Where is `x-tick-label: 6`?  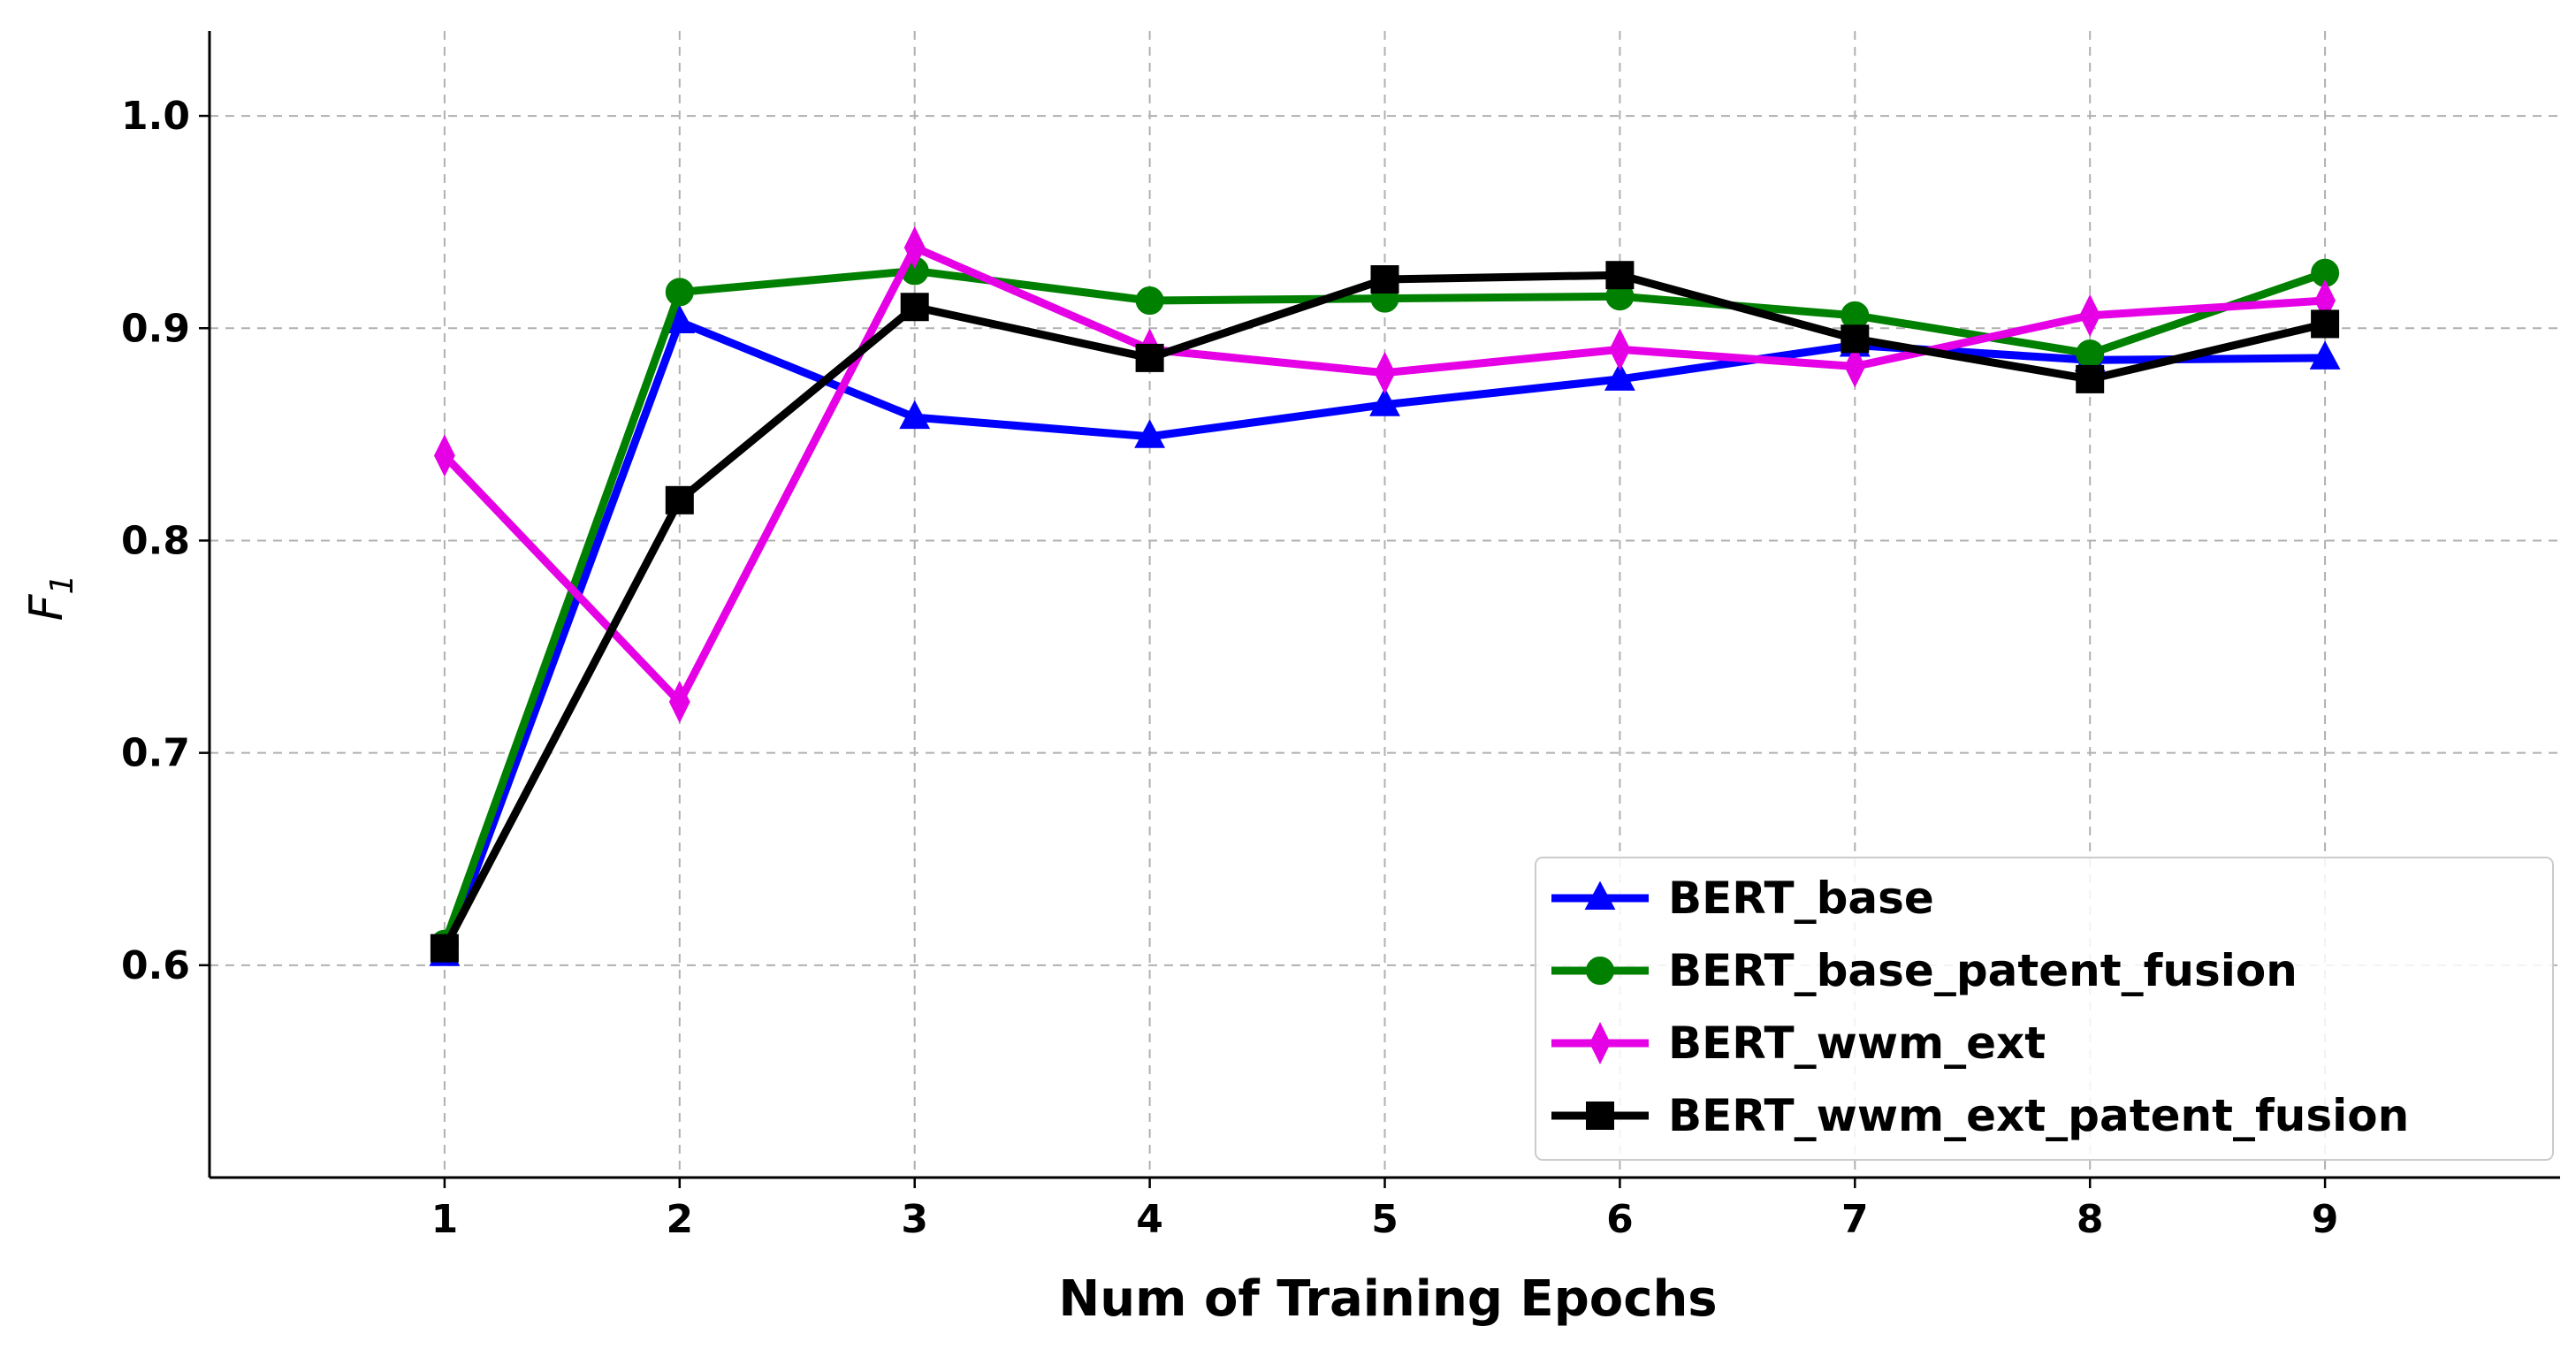
x-tick-label: 6 is located at coordinates (1620, 1219).